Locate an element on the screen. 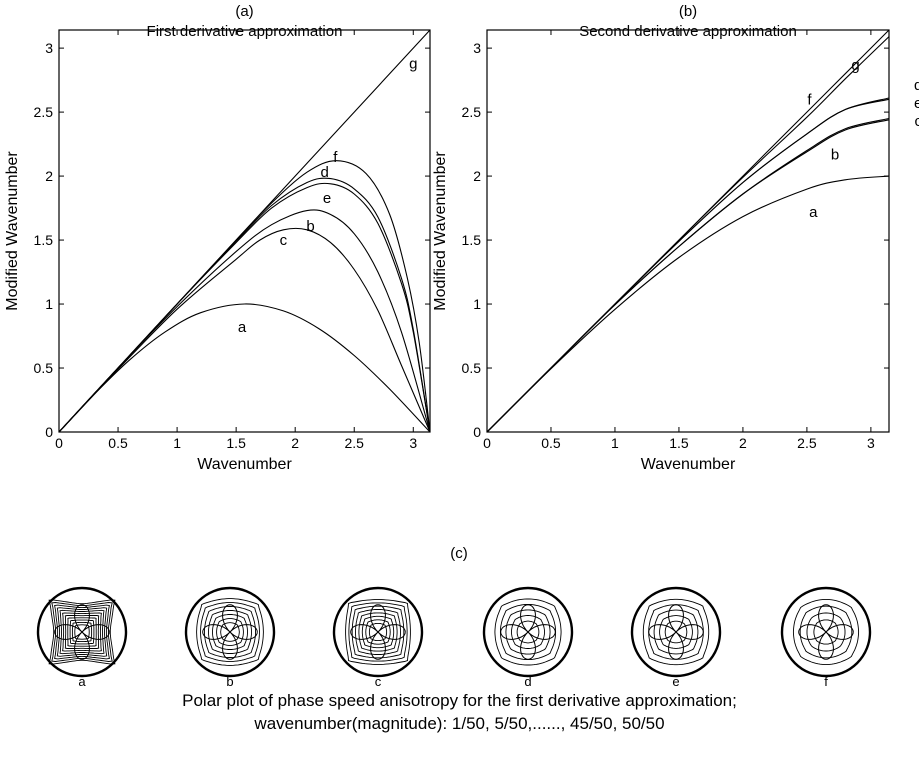 The image size is (919, 768). panel-b-ytick-label: 0 is located at coordinates (477, 432).